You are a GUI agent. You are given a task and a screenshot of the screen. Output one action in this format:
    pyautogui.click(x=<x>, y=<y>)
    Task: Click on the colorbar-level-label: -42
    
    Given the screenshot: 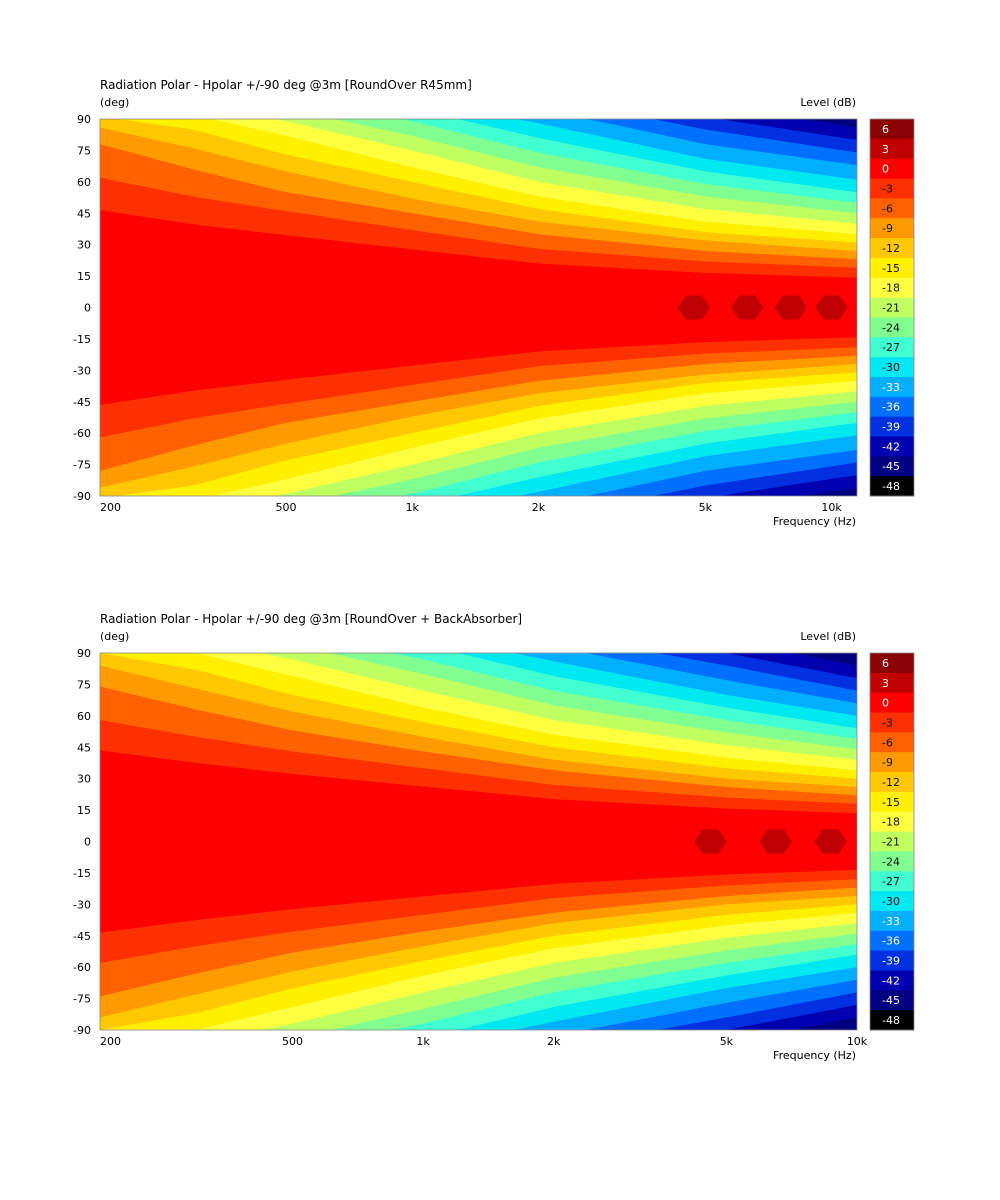 What is the action you would take?
    pyautogui.click(x=891, y=980)
    